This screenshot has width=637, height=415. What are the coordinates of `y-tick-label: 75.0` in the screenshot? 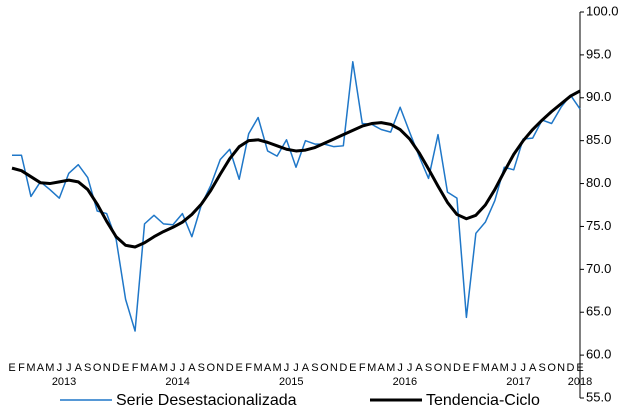 It's located at (598, 225).